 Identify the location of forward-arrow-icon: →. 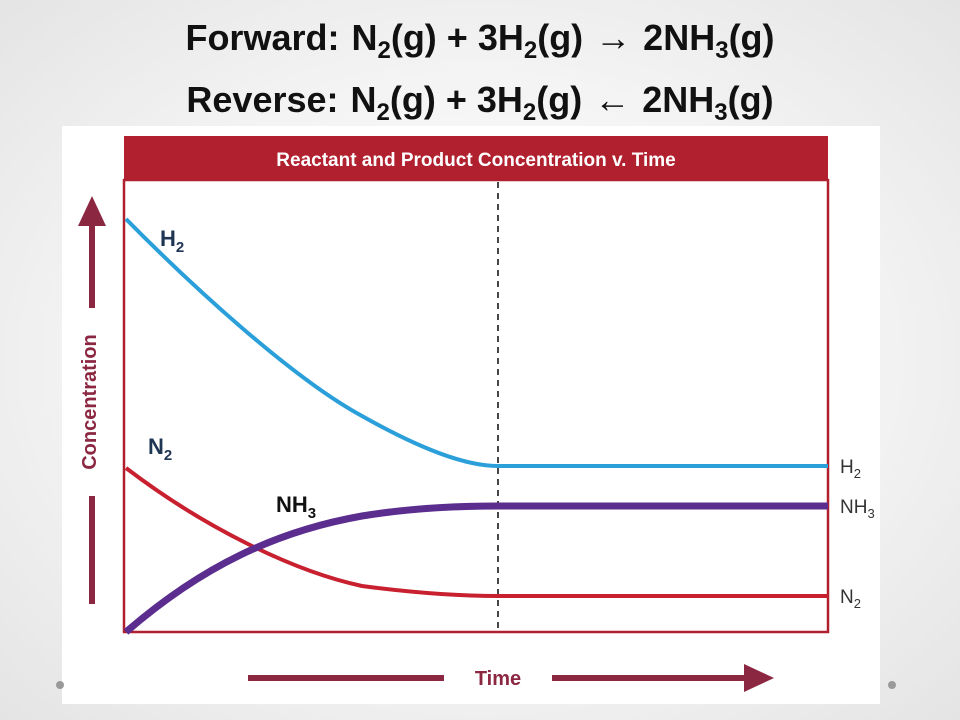
(613, 37).